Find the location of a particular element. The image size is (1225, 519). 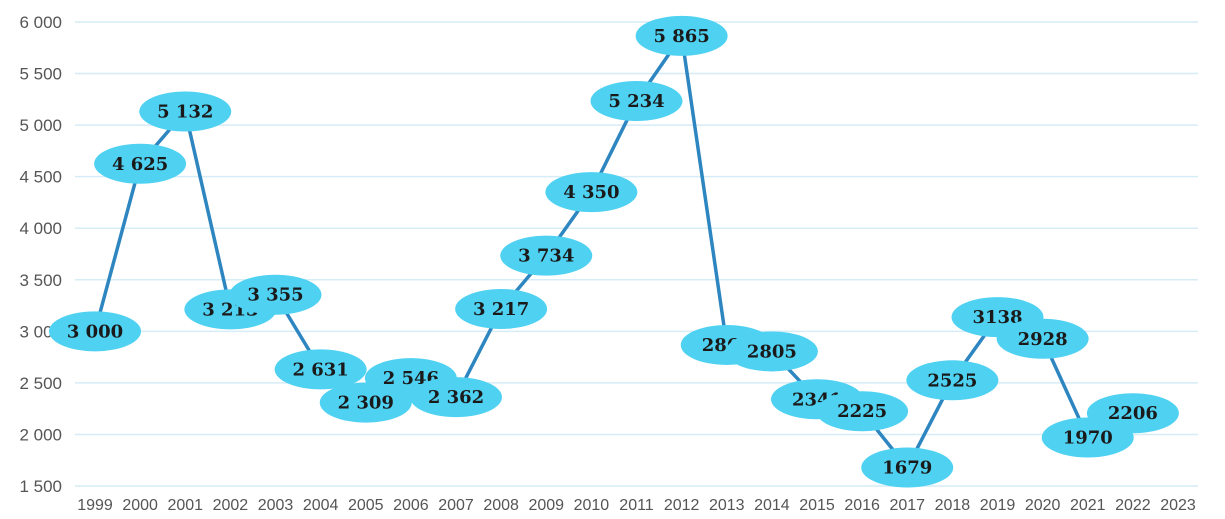

data-point: 2206 is located at coordinates (1132, 413).